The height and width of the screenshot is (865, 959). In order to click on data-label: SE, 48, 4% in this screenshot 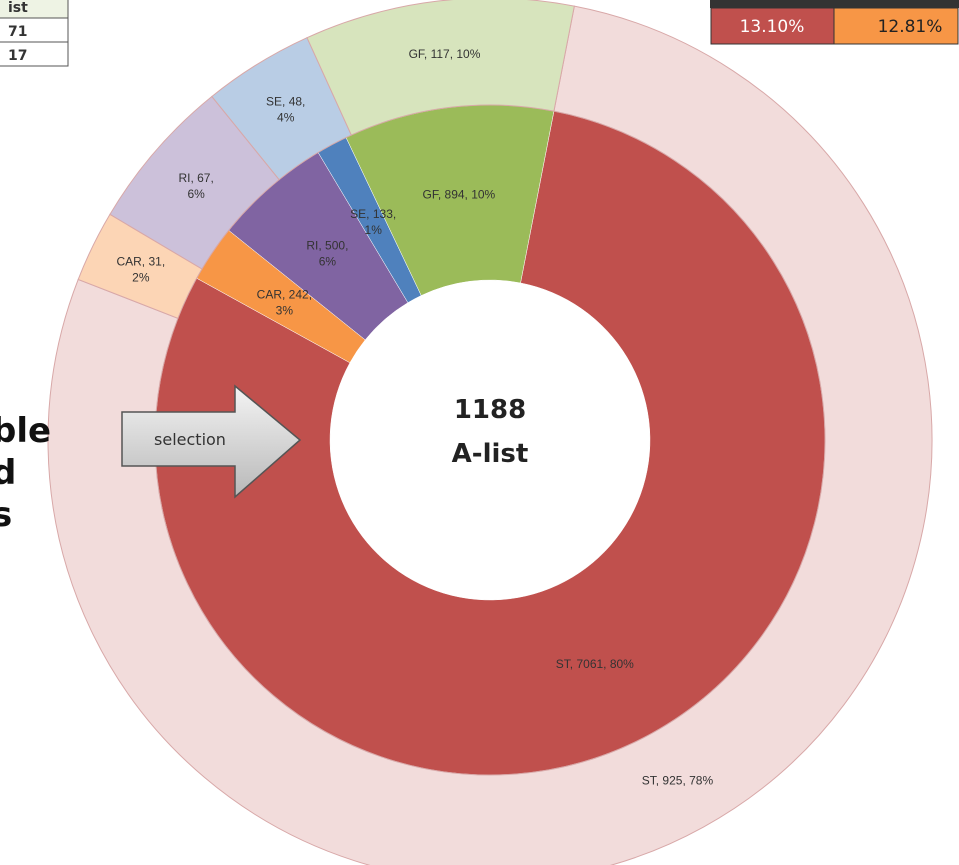, I will do `click(285, 110)`.